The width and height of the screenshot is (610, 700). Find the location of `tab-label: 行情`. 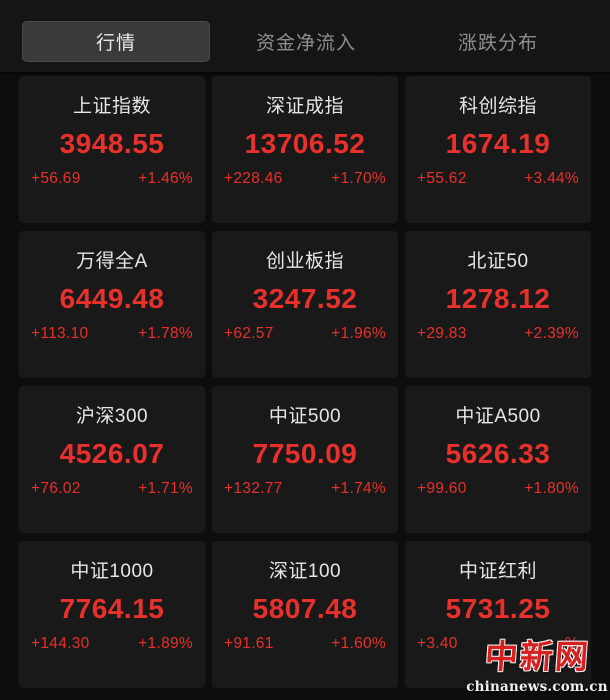

tab-label: 行情 is located at coordinates (115, 43).